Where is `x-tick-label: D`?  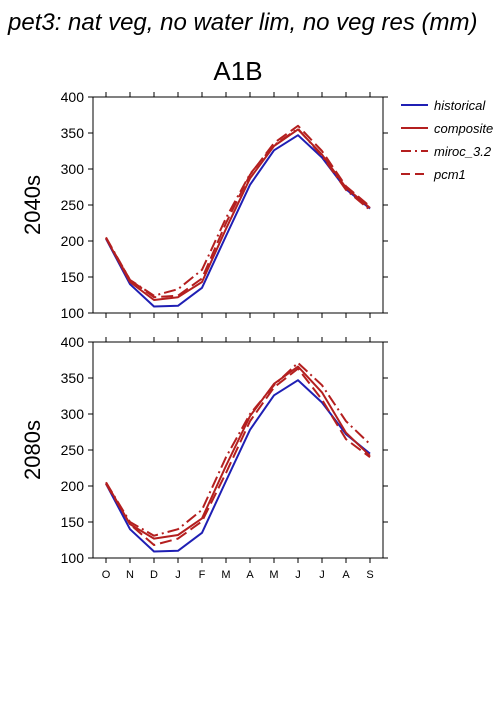 x-tick-label: D is located at coordinates (154, 575).